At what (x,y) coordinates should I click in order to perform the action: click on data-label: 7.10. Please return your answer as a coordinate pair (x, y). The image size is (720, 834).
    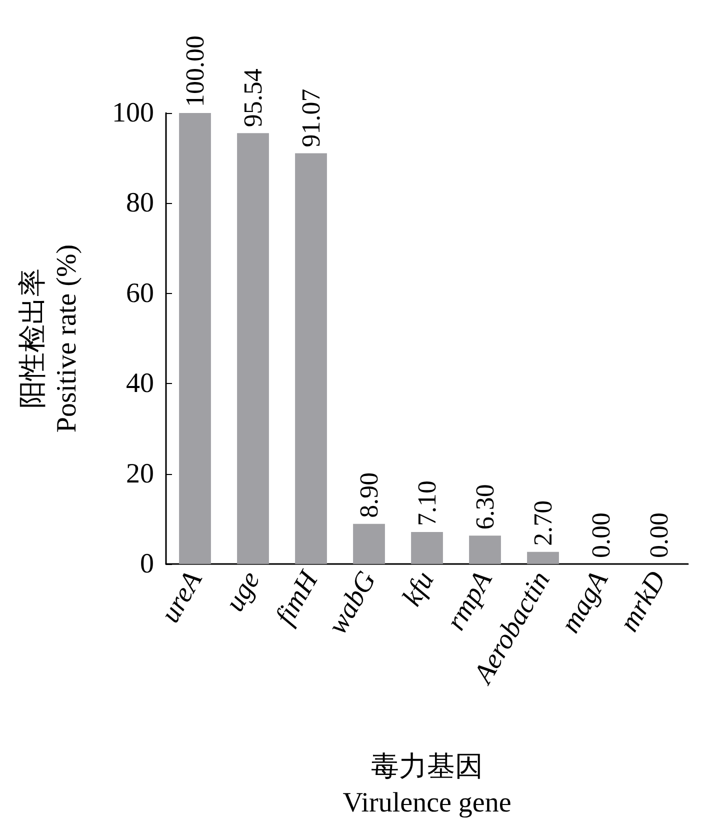
    Looking at the image, I should click on (427, 503).